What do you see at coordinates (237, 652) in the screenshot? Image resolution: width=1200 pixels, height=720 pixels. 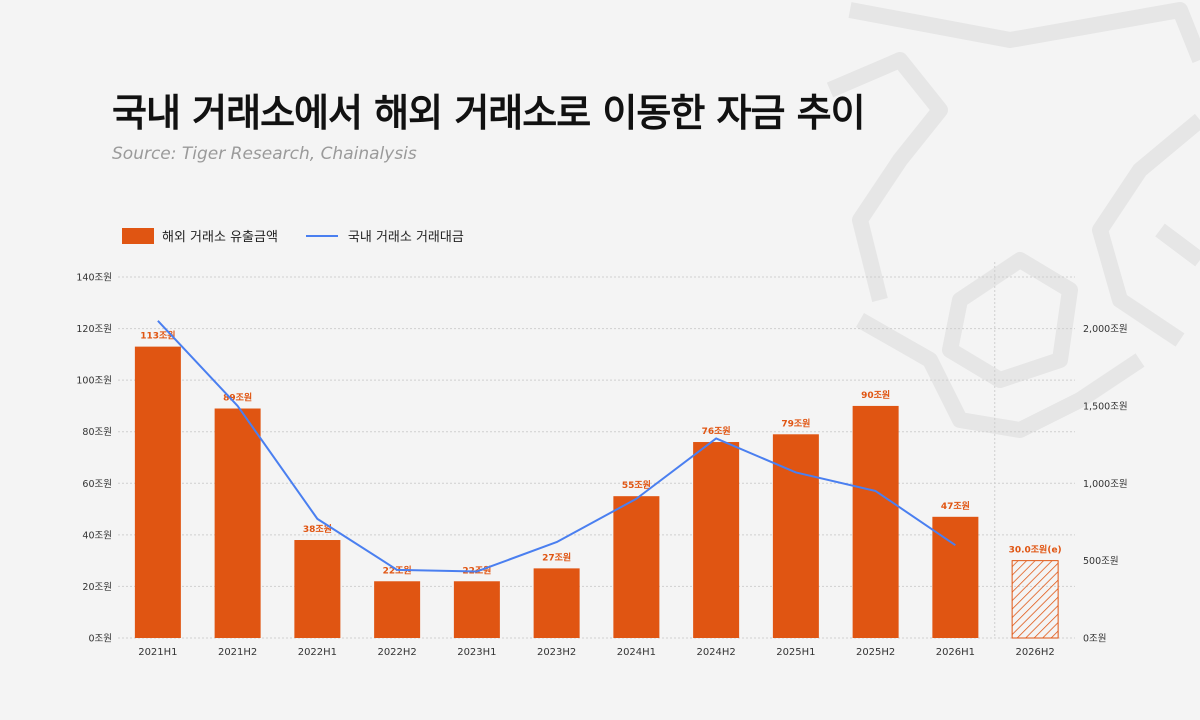 I see `x-tick-label: 2021H2` at bounding box center [237, 652].